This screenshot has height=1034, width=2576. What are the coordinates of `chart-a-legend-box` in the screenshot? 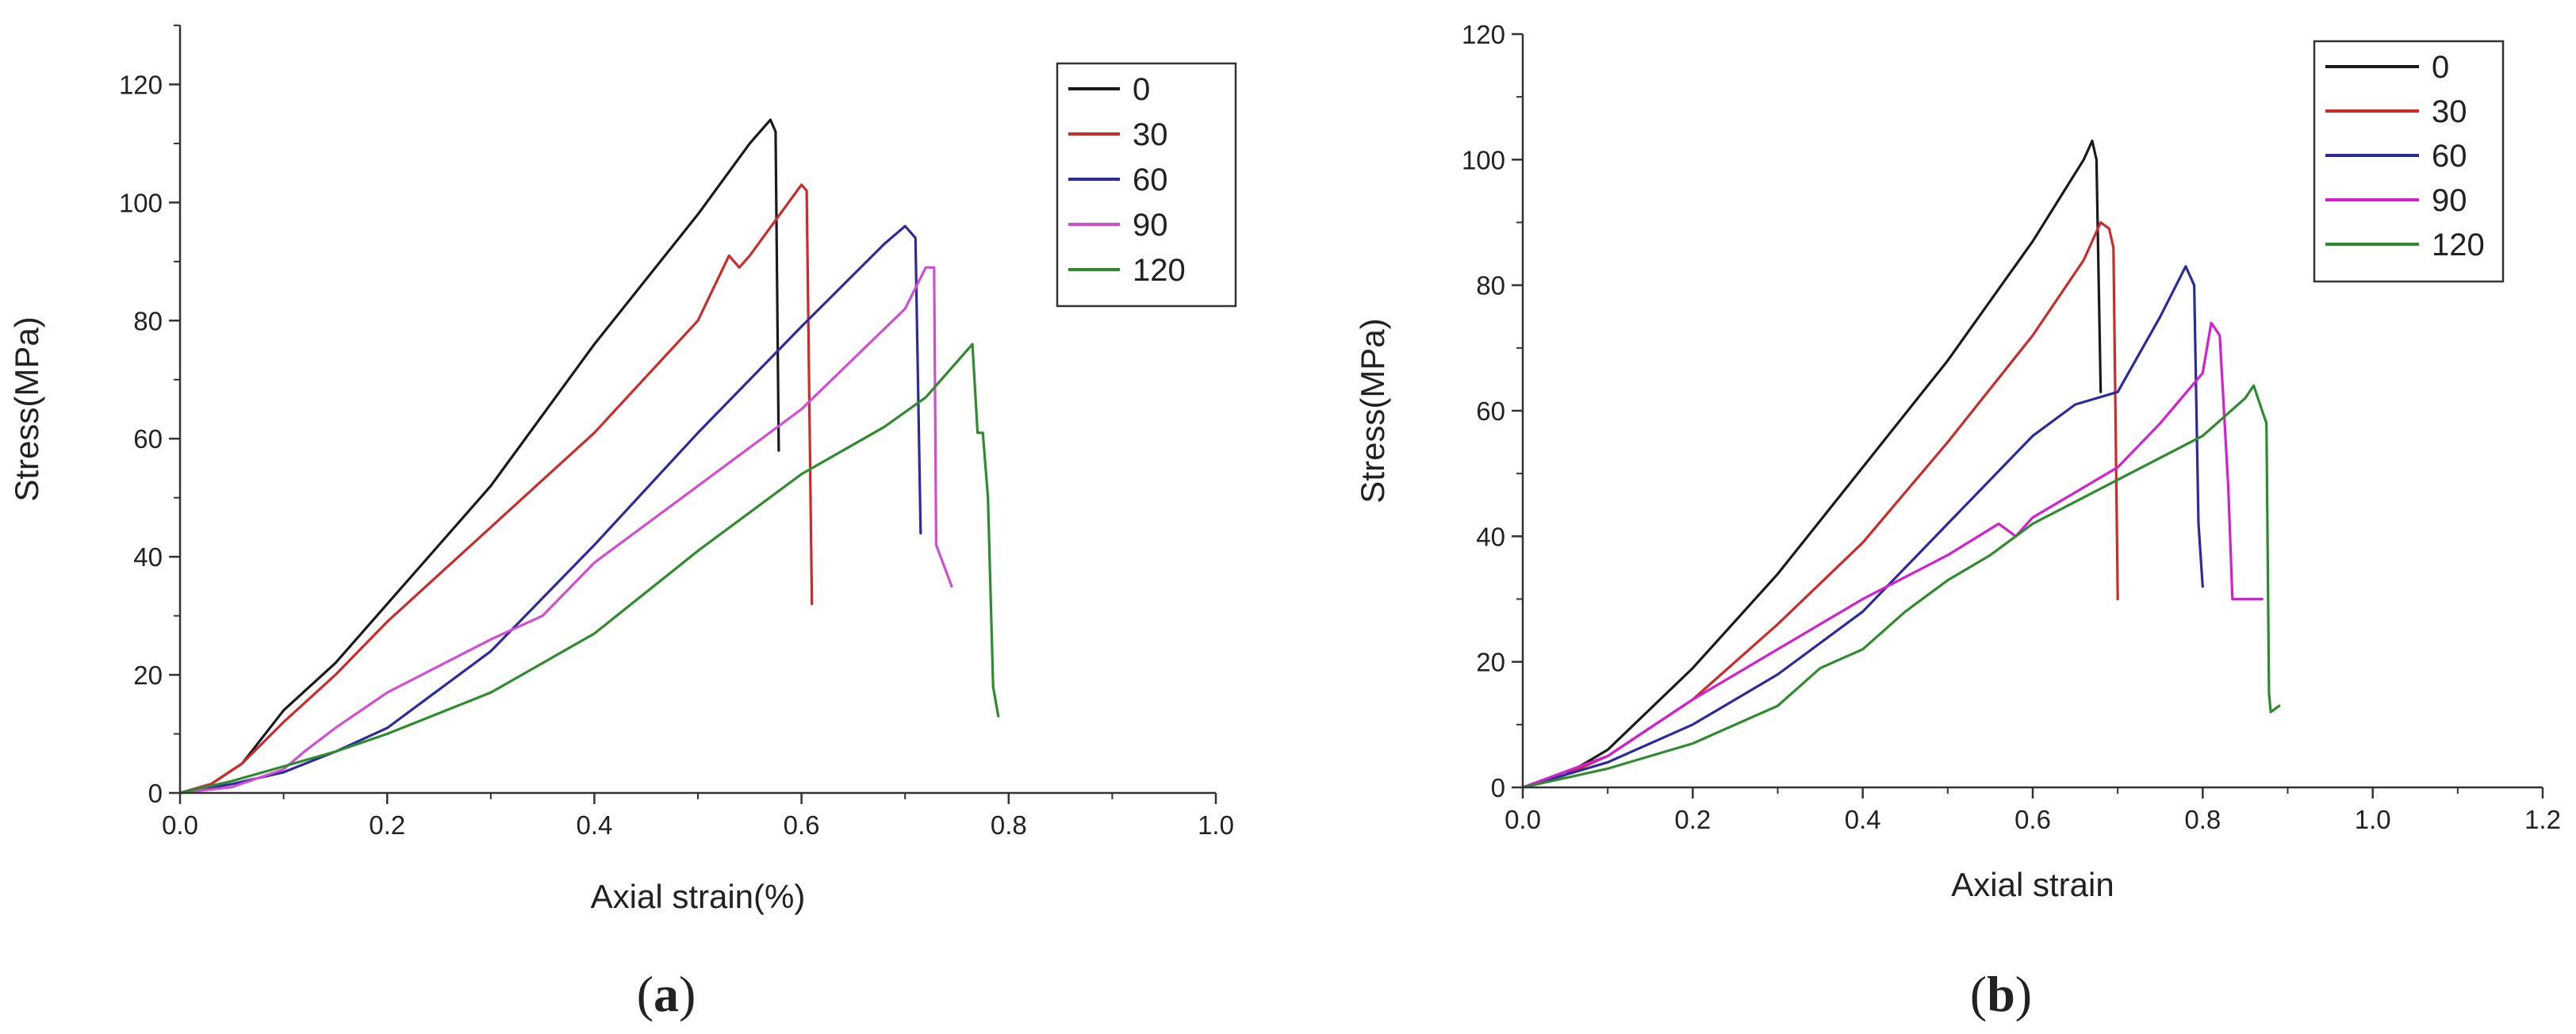 It's located at (1147, 185).